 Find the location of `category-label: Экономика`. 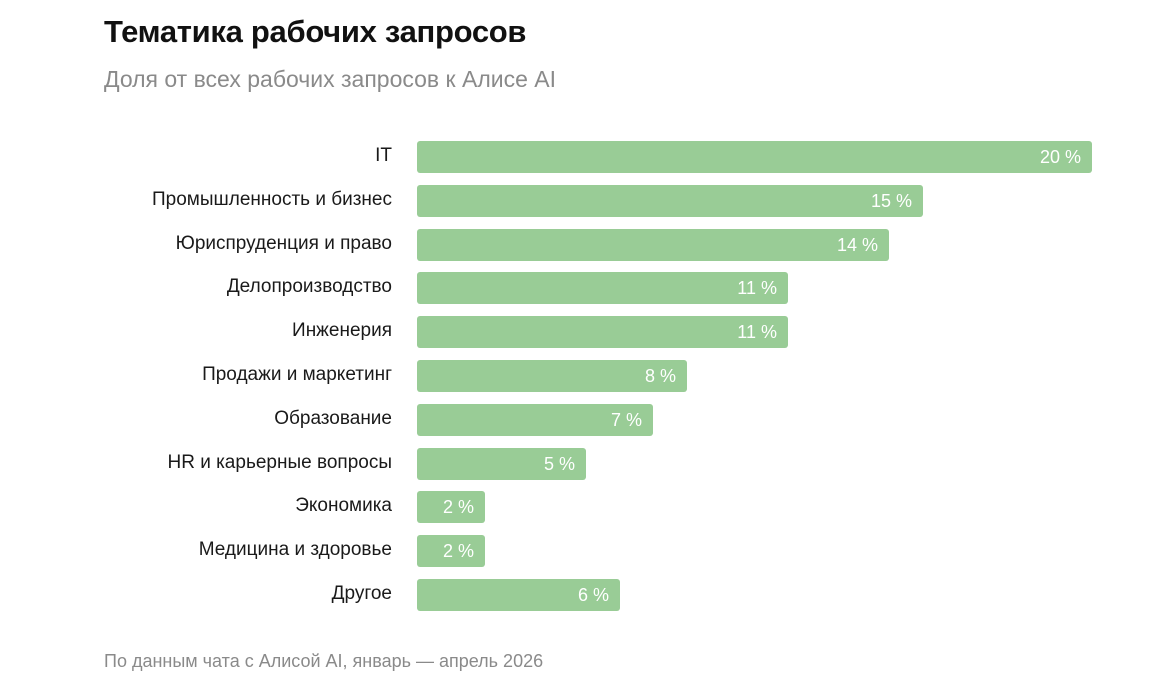

category-label: Экономика is located at coordinates (343, 505).